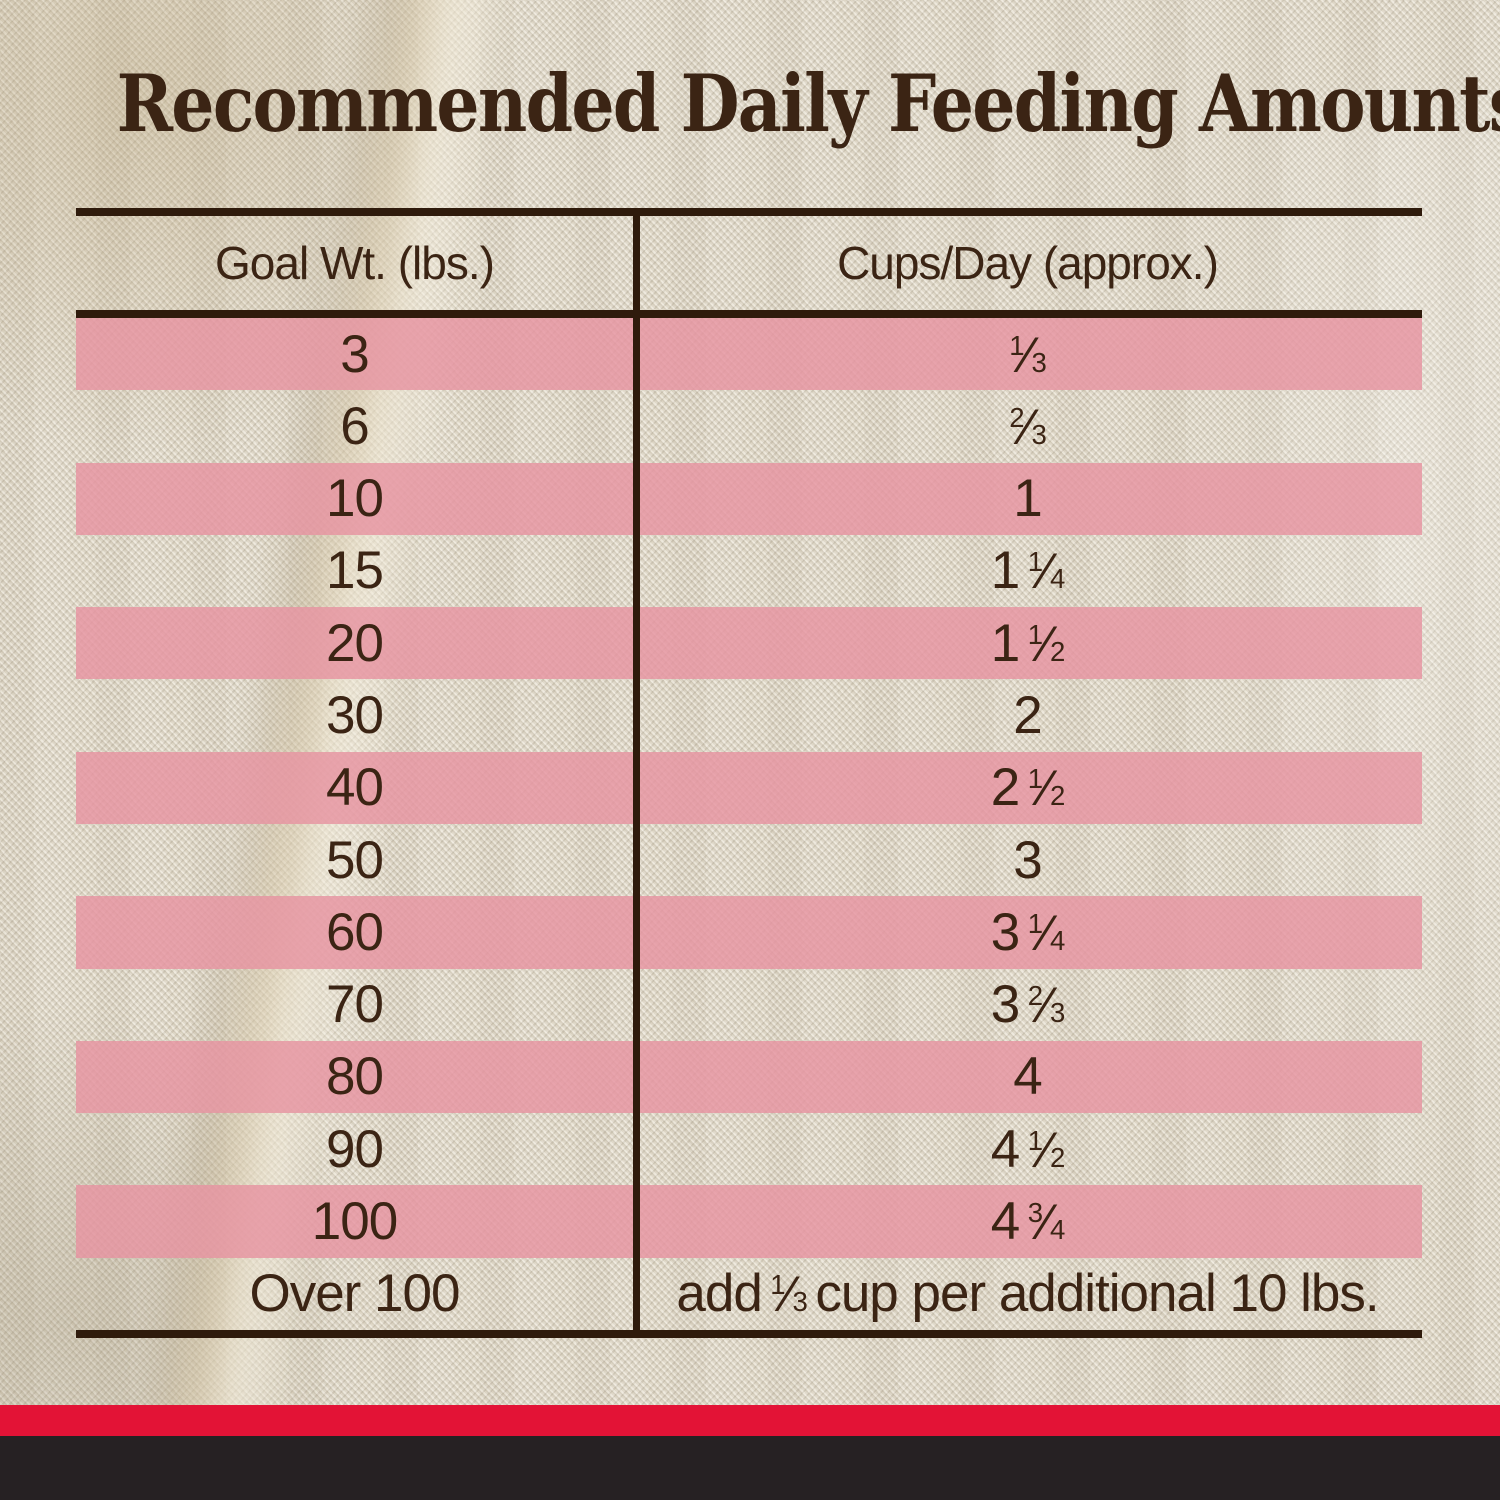 The image size is (1500, 1500). I want to click on header-goal-weight: Goal Wt. (lbs.), so click(355, 263).